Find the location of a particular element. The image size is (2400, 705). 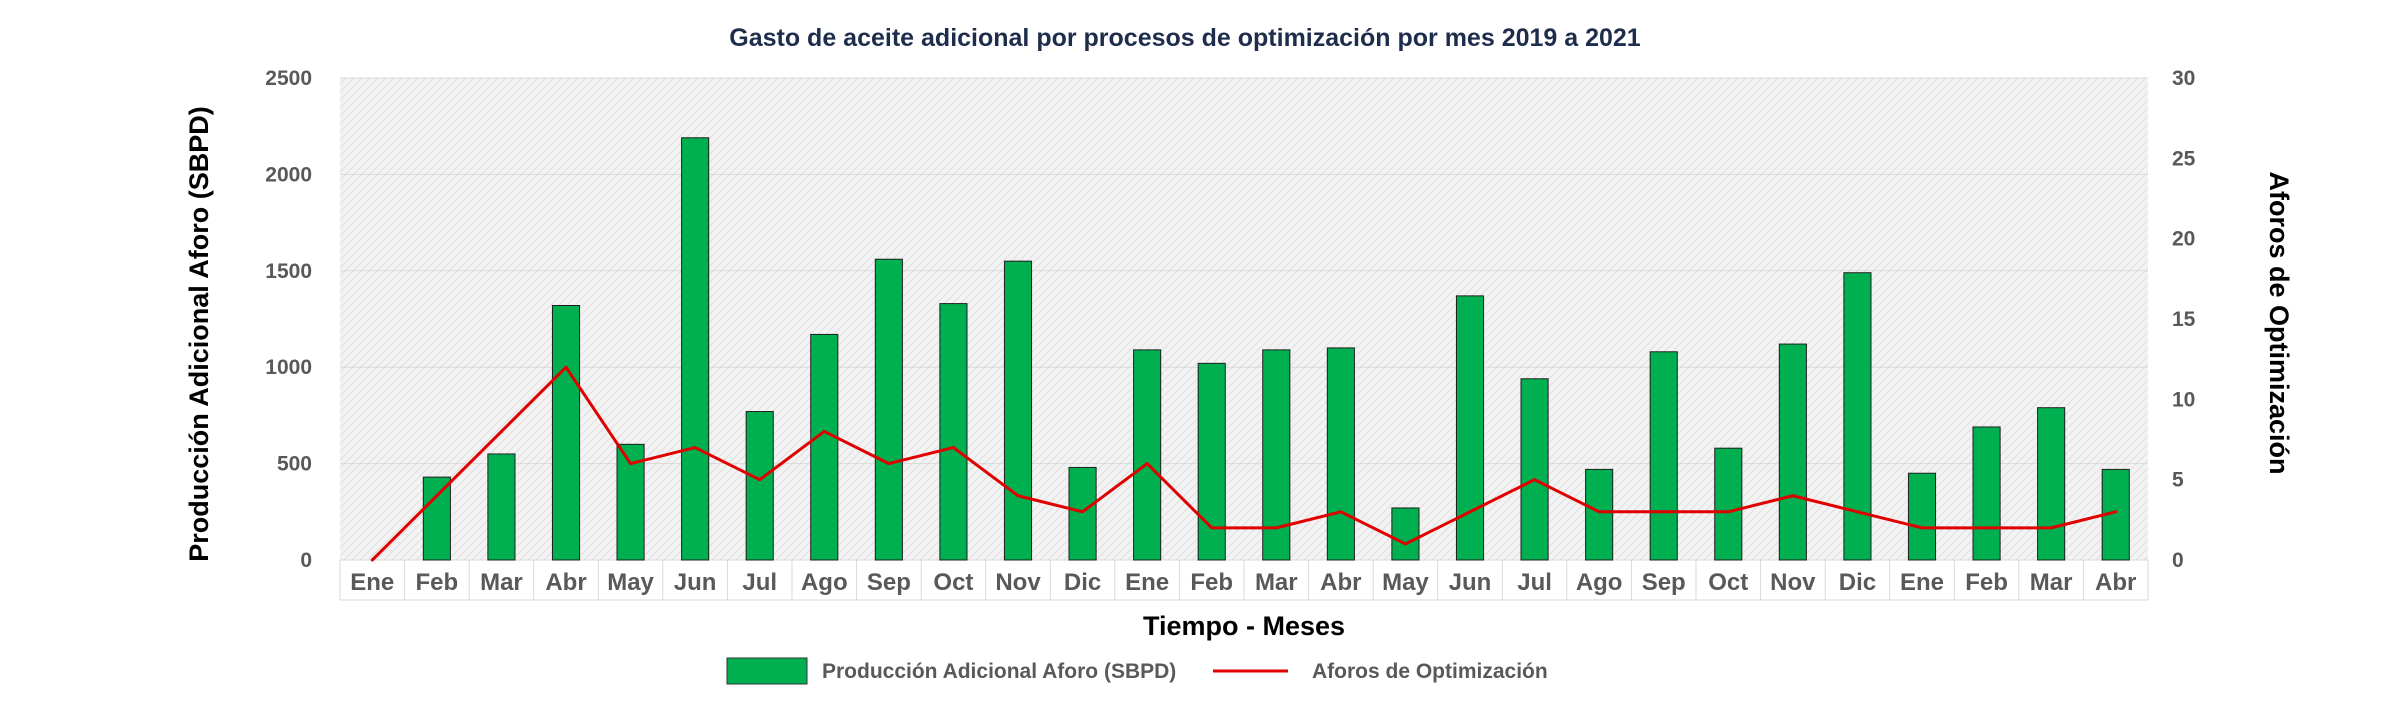

y2-tick-label: 10 is located at coordinates (2183, 399).